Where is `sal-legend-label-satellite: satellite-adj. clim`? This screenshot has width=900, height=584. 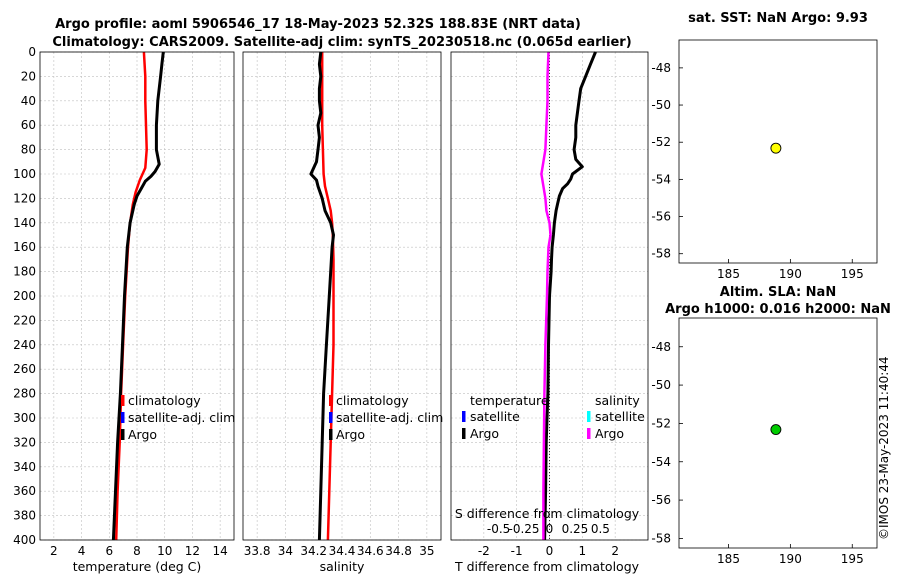
sal-legend-label-satellite: satellite-adj. clim is located at coordinates (389, 417).